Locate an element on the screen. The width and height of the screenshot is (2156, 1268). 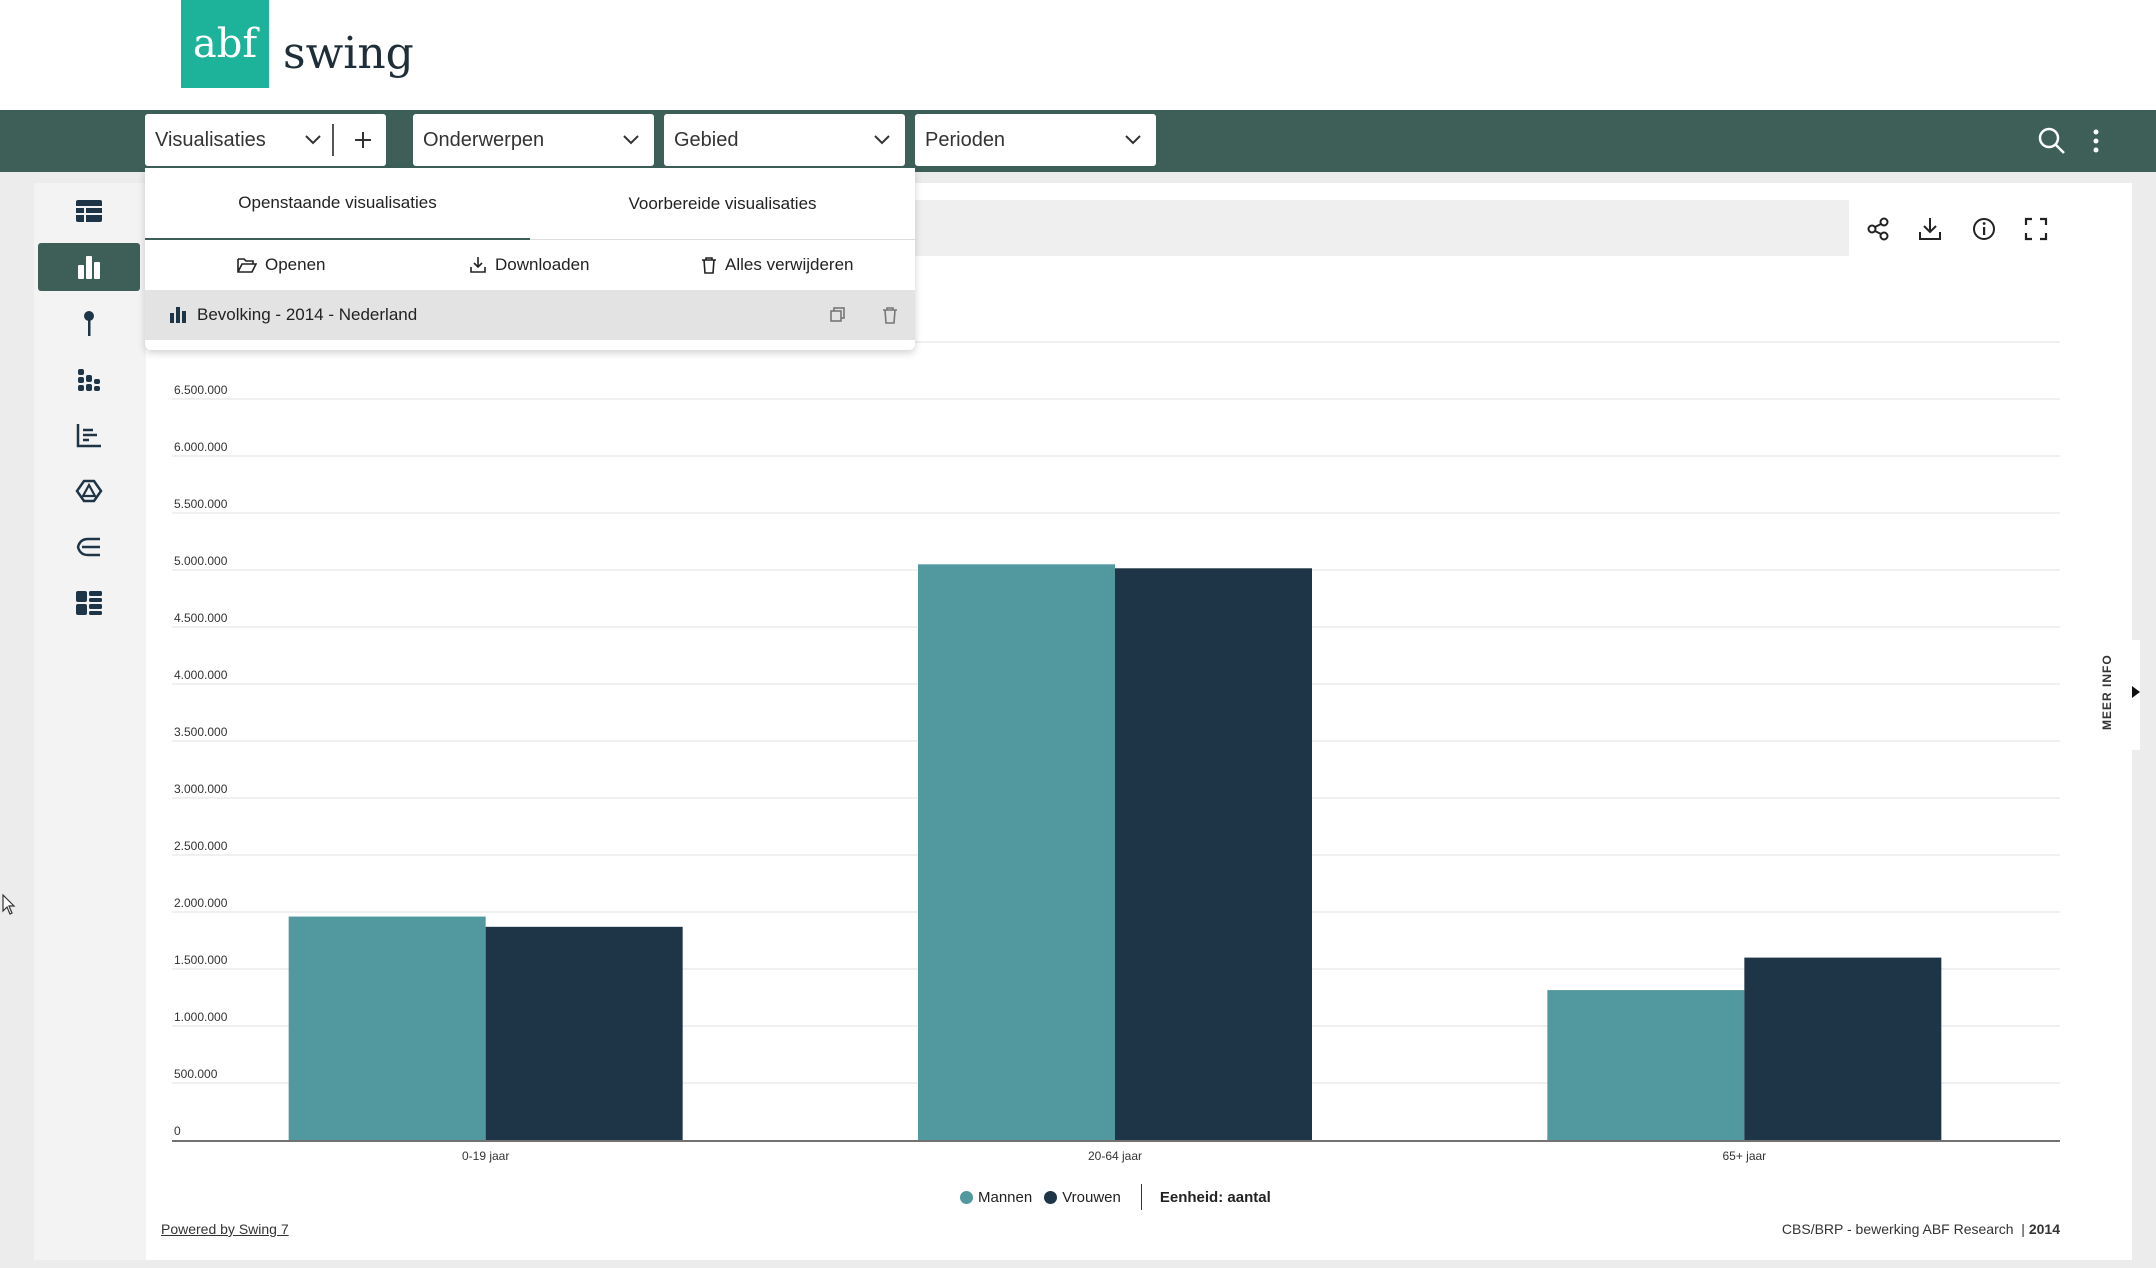
plus-icon is located at coordinates (363, 140).